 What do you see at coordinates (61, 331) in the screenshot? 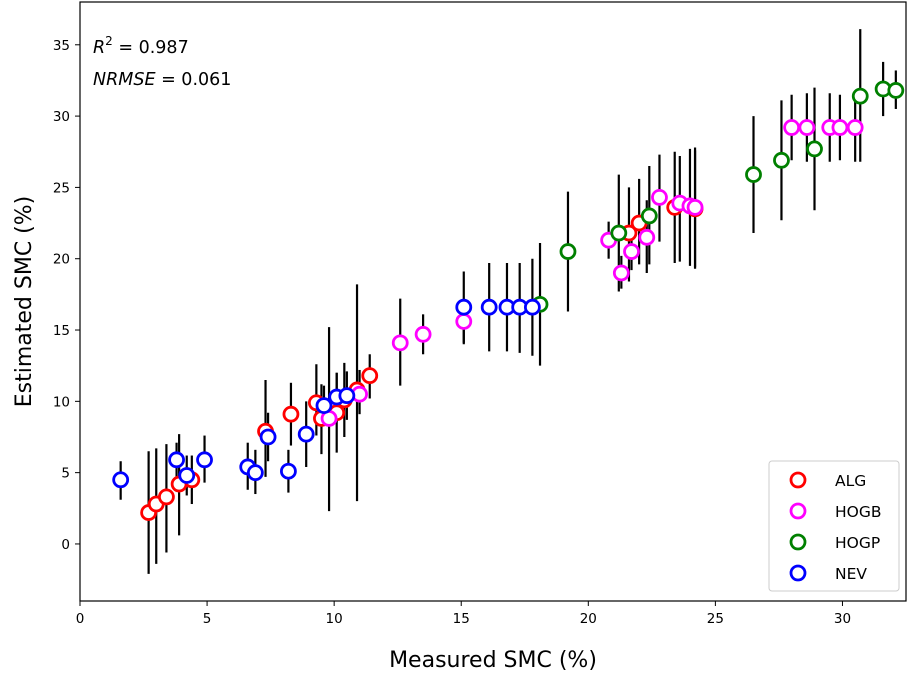
I see `y-tick-label: 15` at bounding box center [61, 331].